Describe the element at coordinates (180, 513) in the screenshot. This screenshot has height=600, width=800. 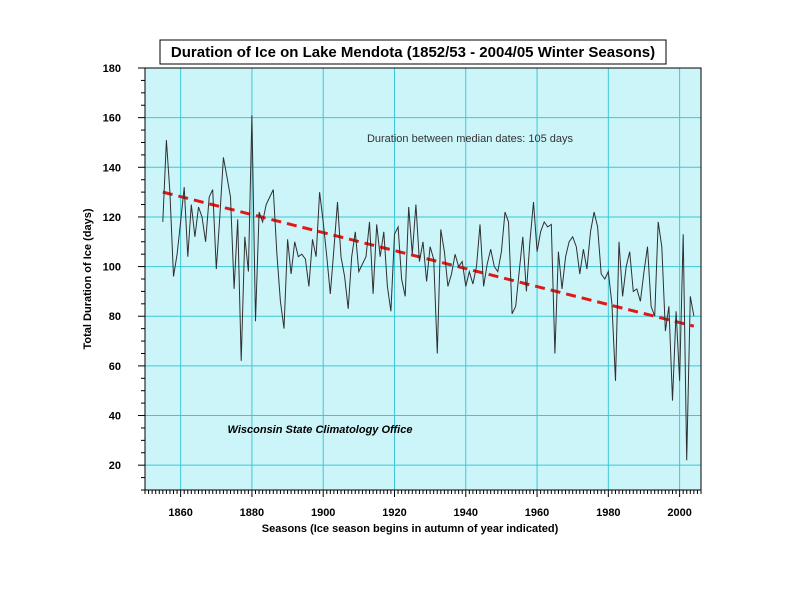
I see `x-tick-label: 1860` at that location.